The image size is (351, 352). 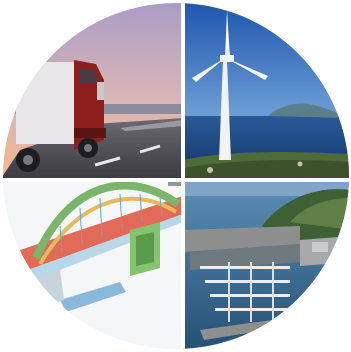 What do you see at coordinates (183, 176) in the screenshot?
I see `vertical-divider` at bounding box center [183, 176].